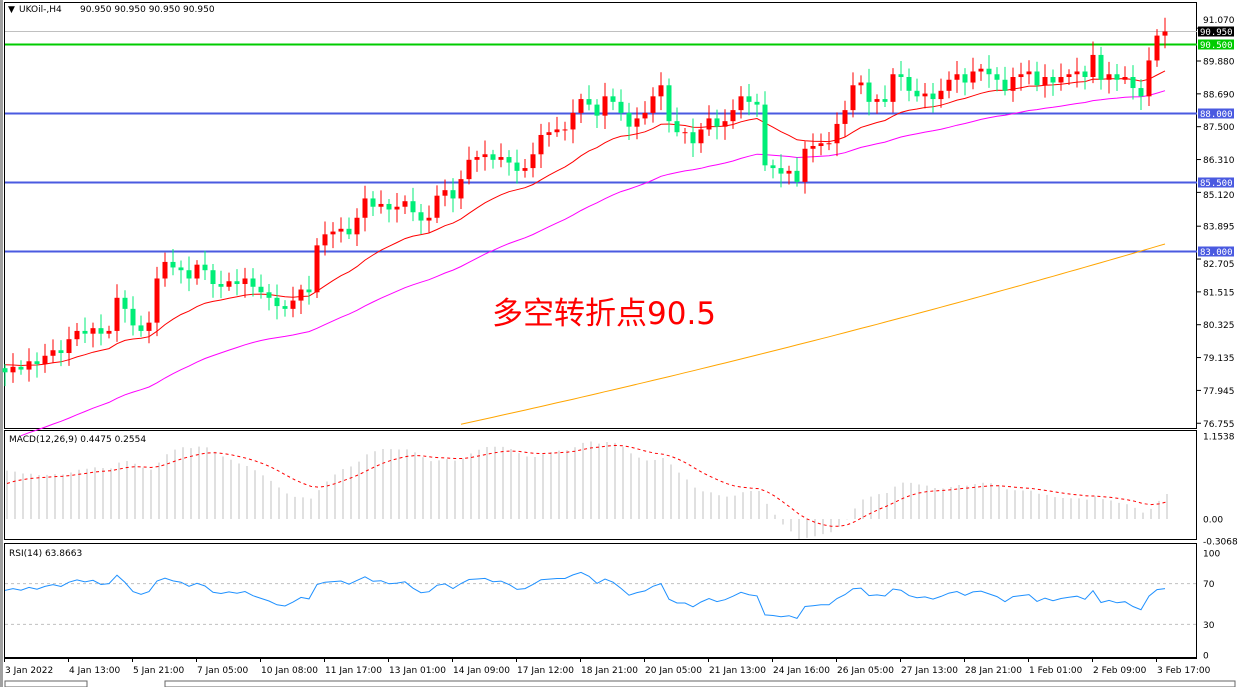 The height and width of the screenshot is (691, 1240). What do you see at coordinates (604, 314) in the screenshot?
I see `pivot-annotation: 多空转折点90.5` at bounding box center [604, 314].